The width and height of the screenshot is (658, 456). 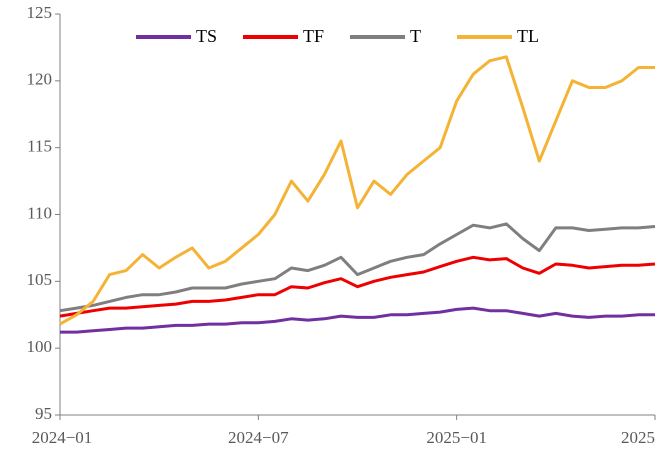 What do you see at coordinates (39, 146) in the screenshot?
I see `y-tick-label: 115` at bounding box center [39, 146].